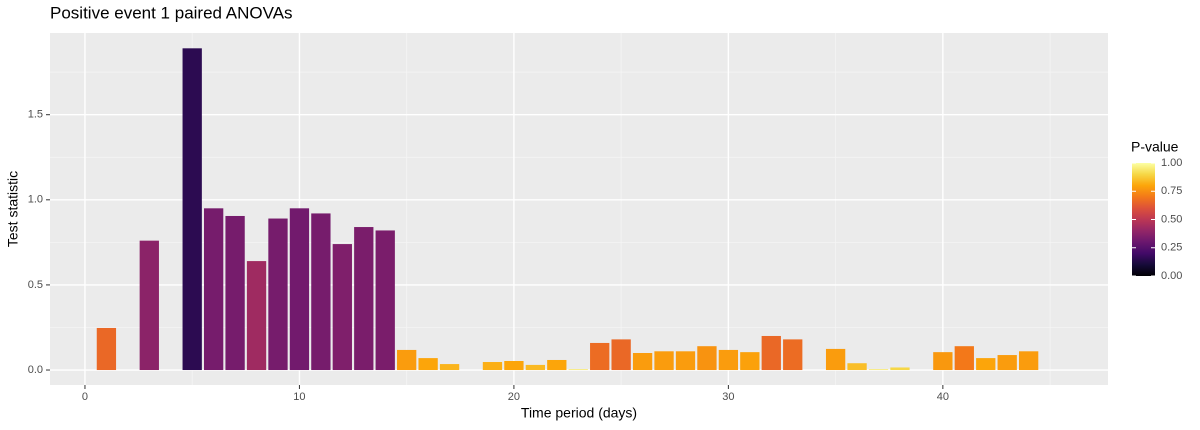  I want to click on x-tick-label: 10, so click(299, 397).